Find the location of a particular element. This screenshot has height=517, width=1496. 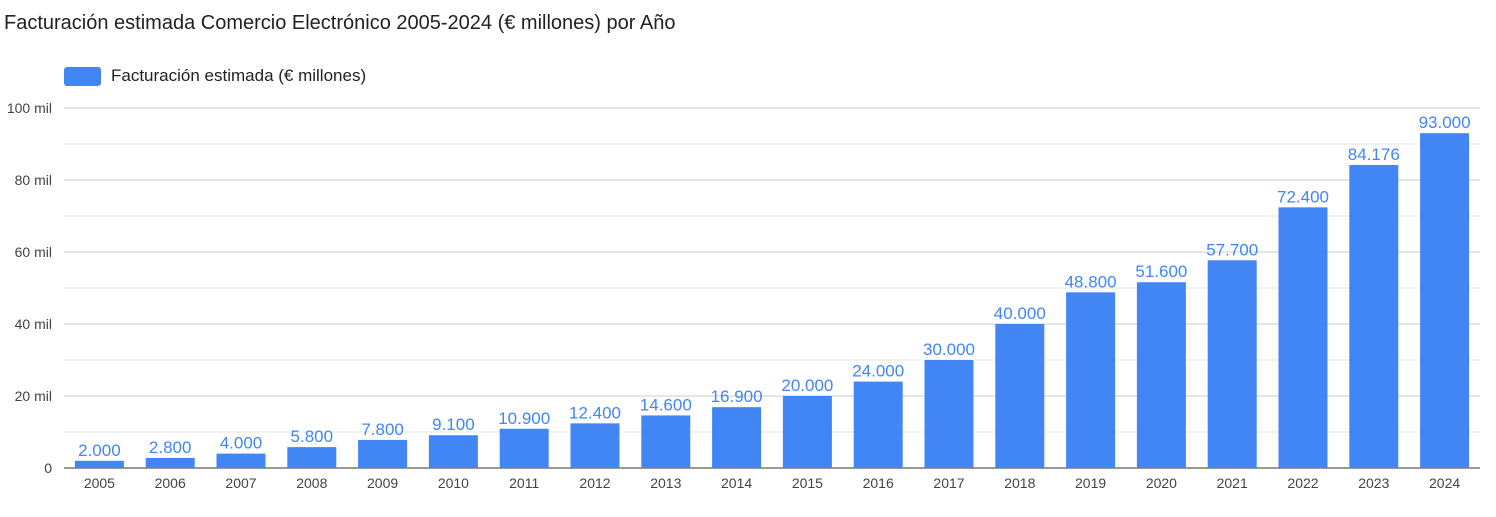

data-label-2023: 84.176 is located at coordinates (1374, 154).